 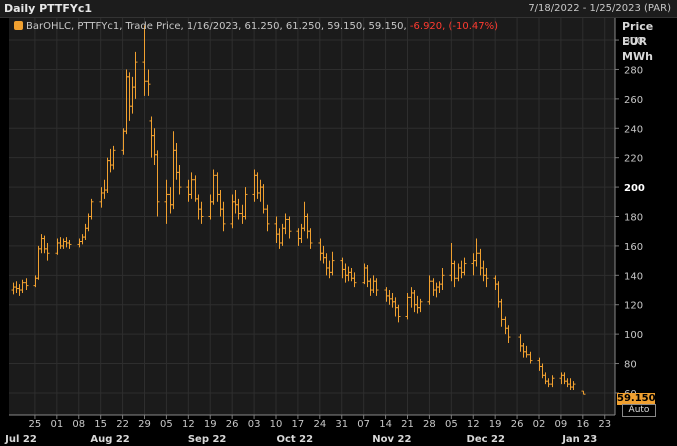 What do you see at coordinates (48, 8) in the screenshot?
I see `chart-title: Daily PTTFYc1` at bounding box center [48, 8].